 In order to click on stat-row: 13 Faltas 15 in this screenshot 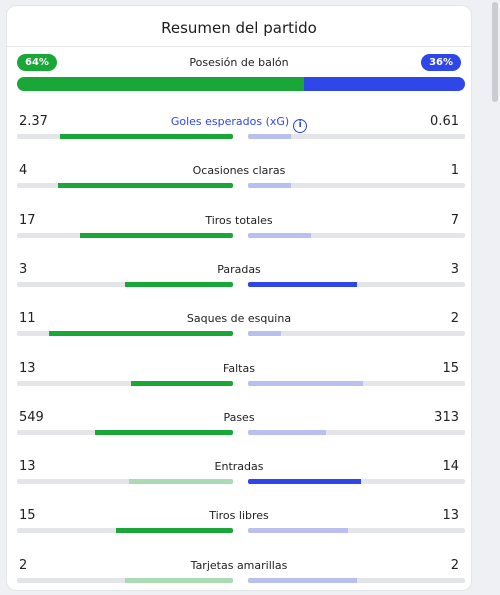, I will do `click(239, 381)`.